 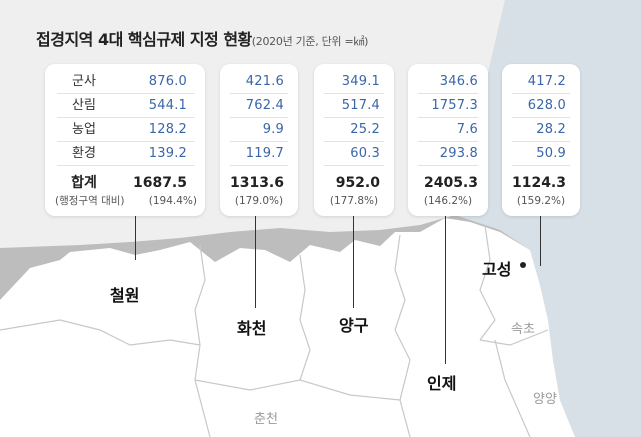 I want to click on total-value: 952.0, so click(x=357, y=183).